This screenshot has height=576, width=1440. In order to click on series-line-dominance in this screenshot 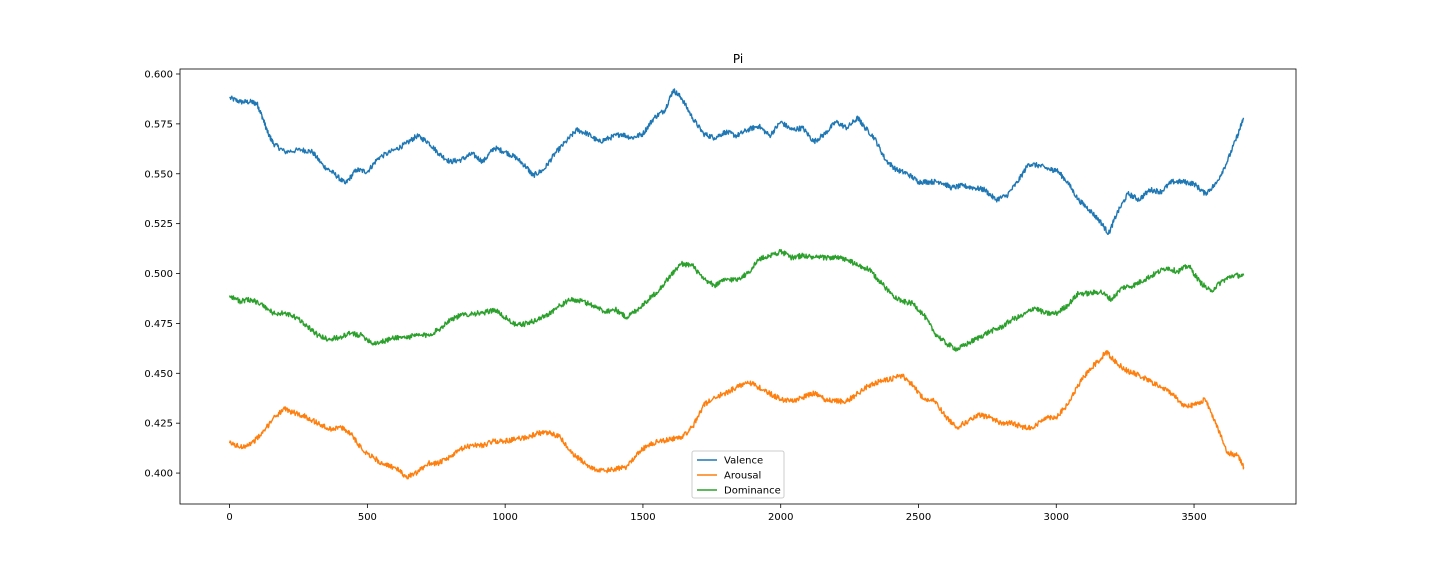, I will do `click(736, 300)`.